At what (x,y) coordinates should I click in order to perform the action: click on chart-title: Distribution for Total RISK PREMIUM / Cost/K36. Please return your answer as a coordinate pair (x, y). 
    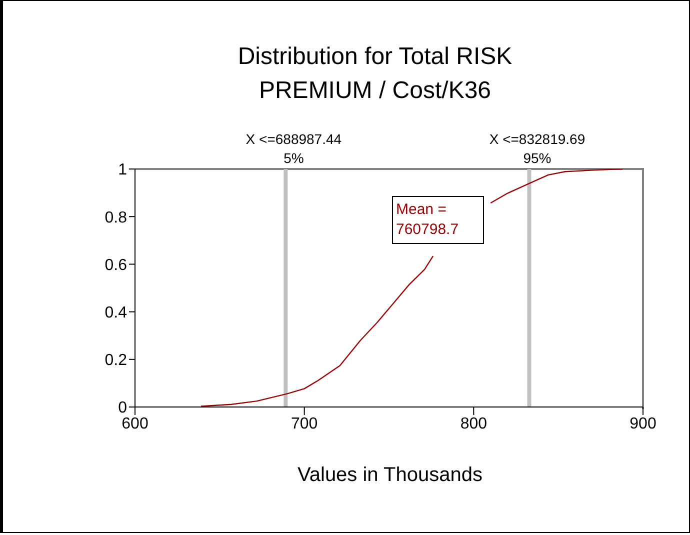
    Looking at the image, I should click on (375, 74).